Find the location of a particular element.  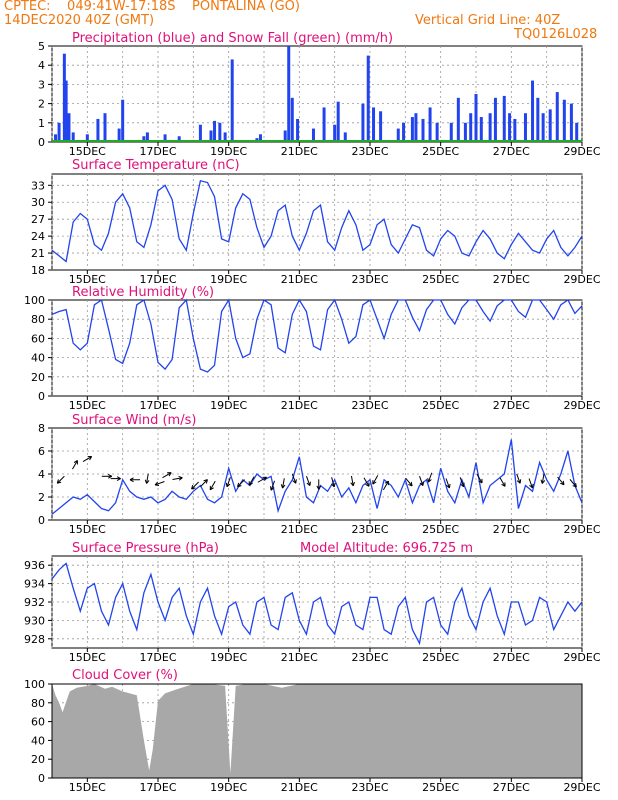

y-tick-label: 20 is located at coordinates (38, 377).